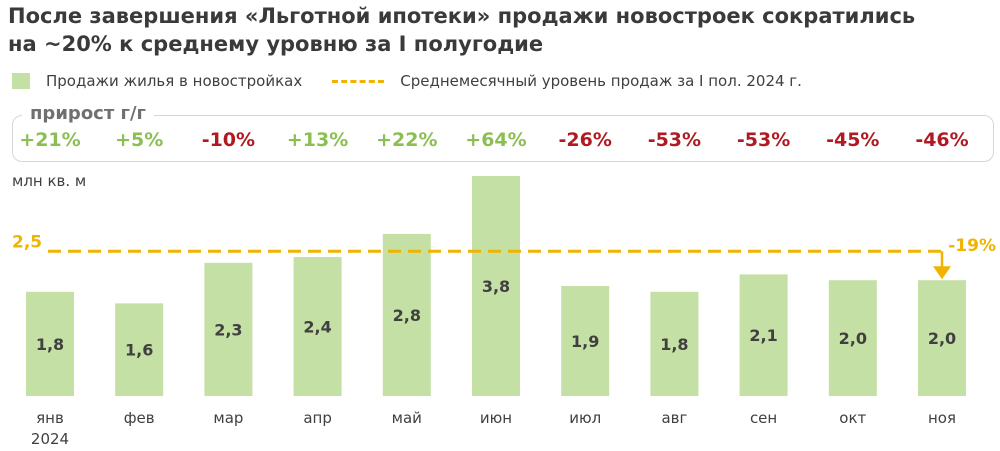  What do you see at coordinates (674, 418) in the screenshot?
I see `category-label: авг` at bounding box center [674, 418].